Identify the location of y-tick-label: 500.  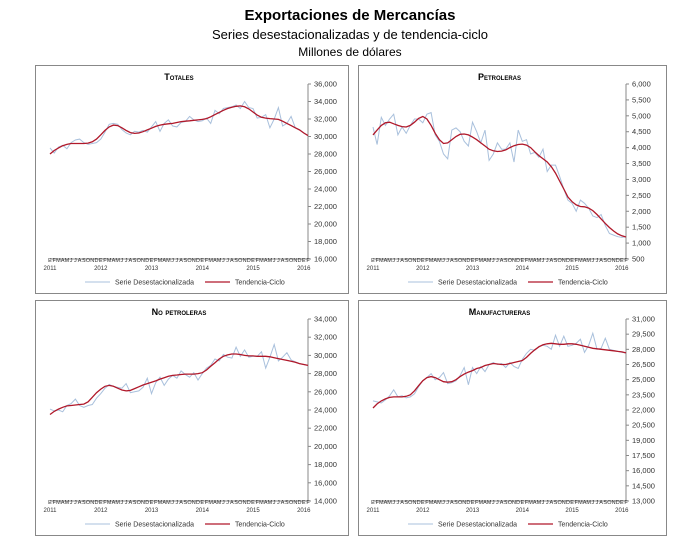
(638, 259).